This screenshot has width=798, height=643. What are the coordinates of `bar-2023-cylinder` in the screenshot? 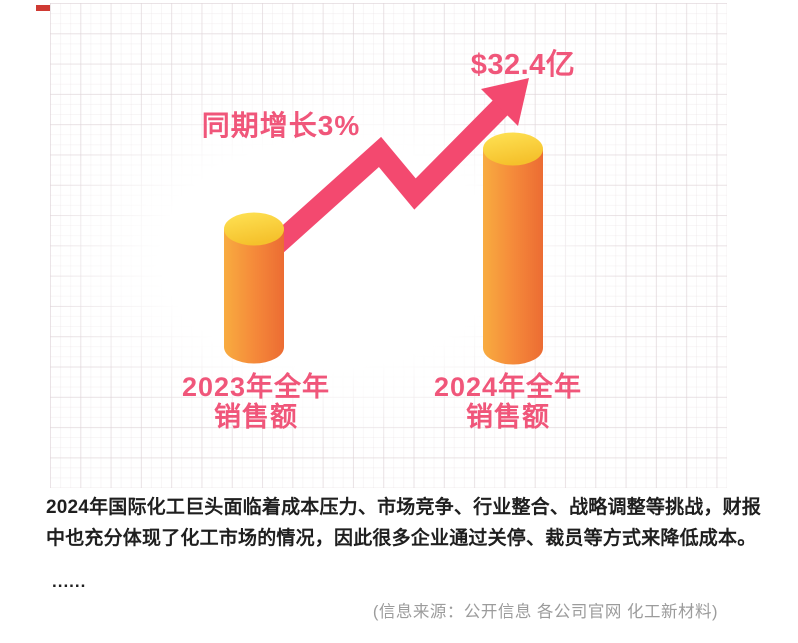 It's located at (254, 288).